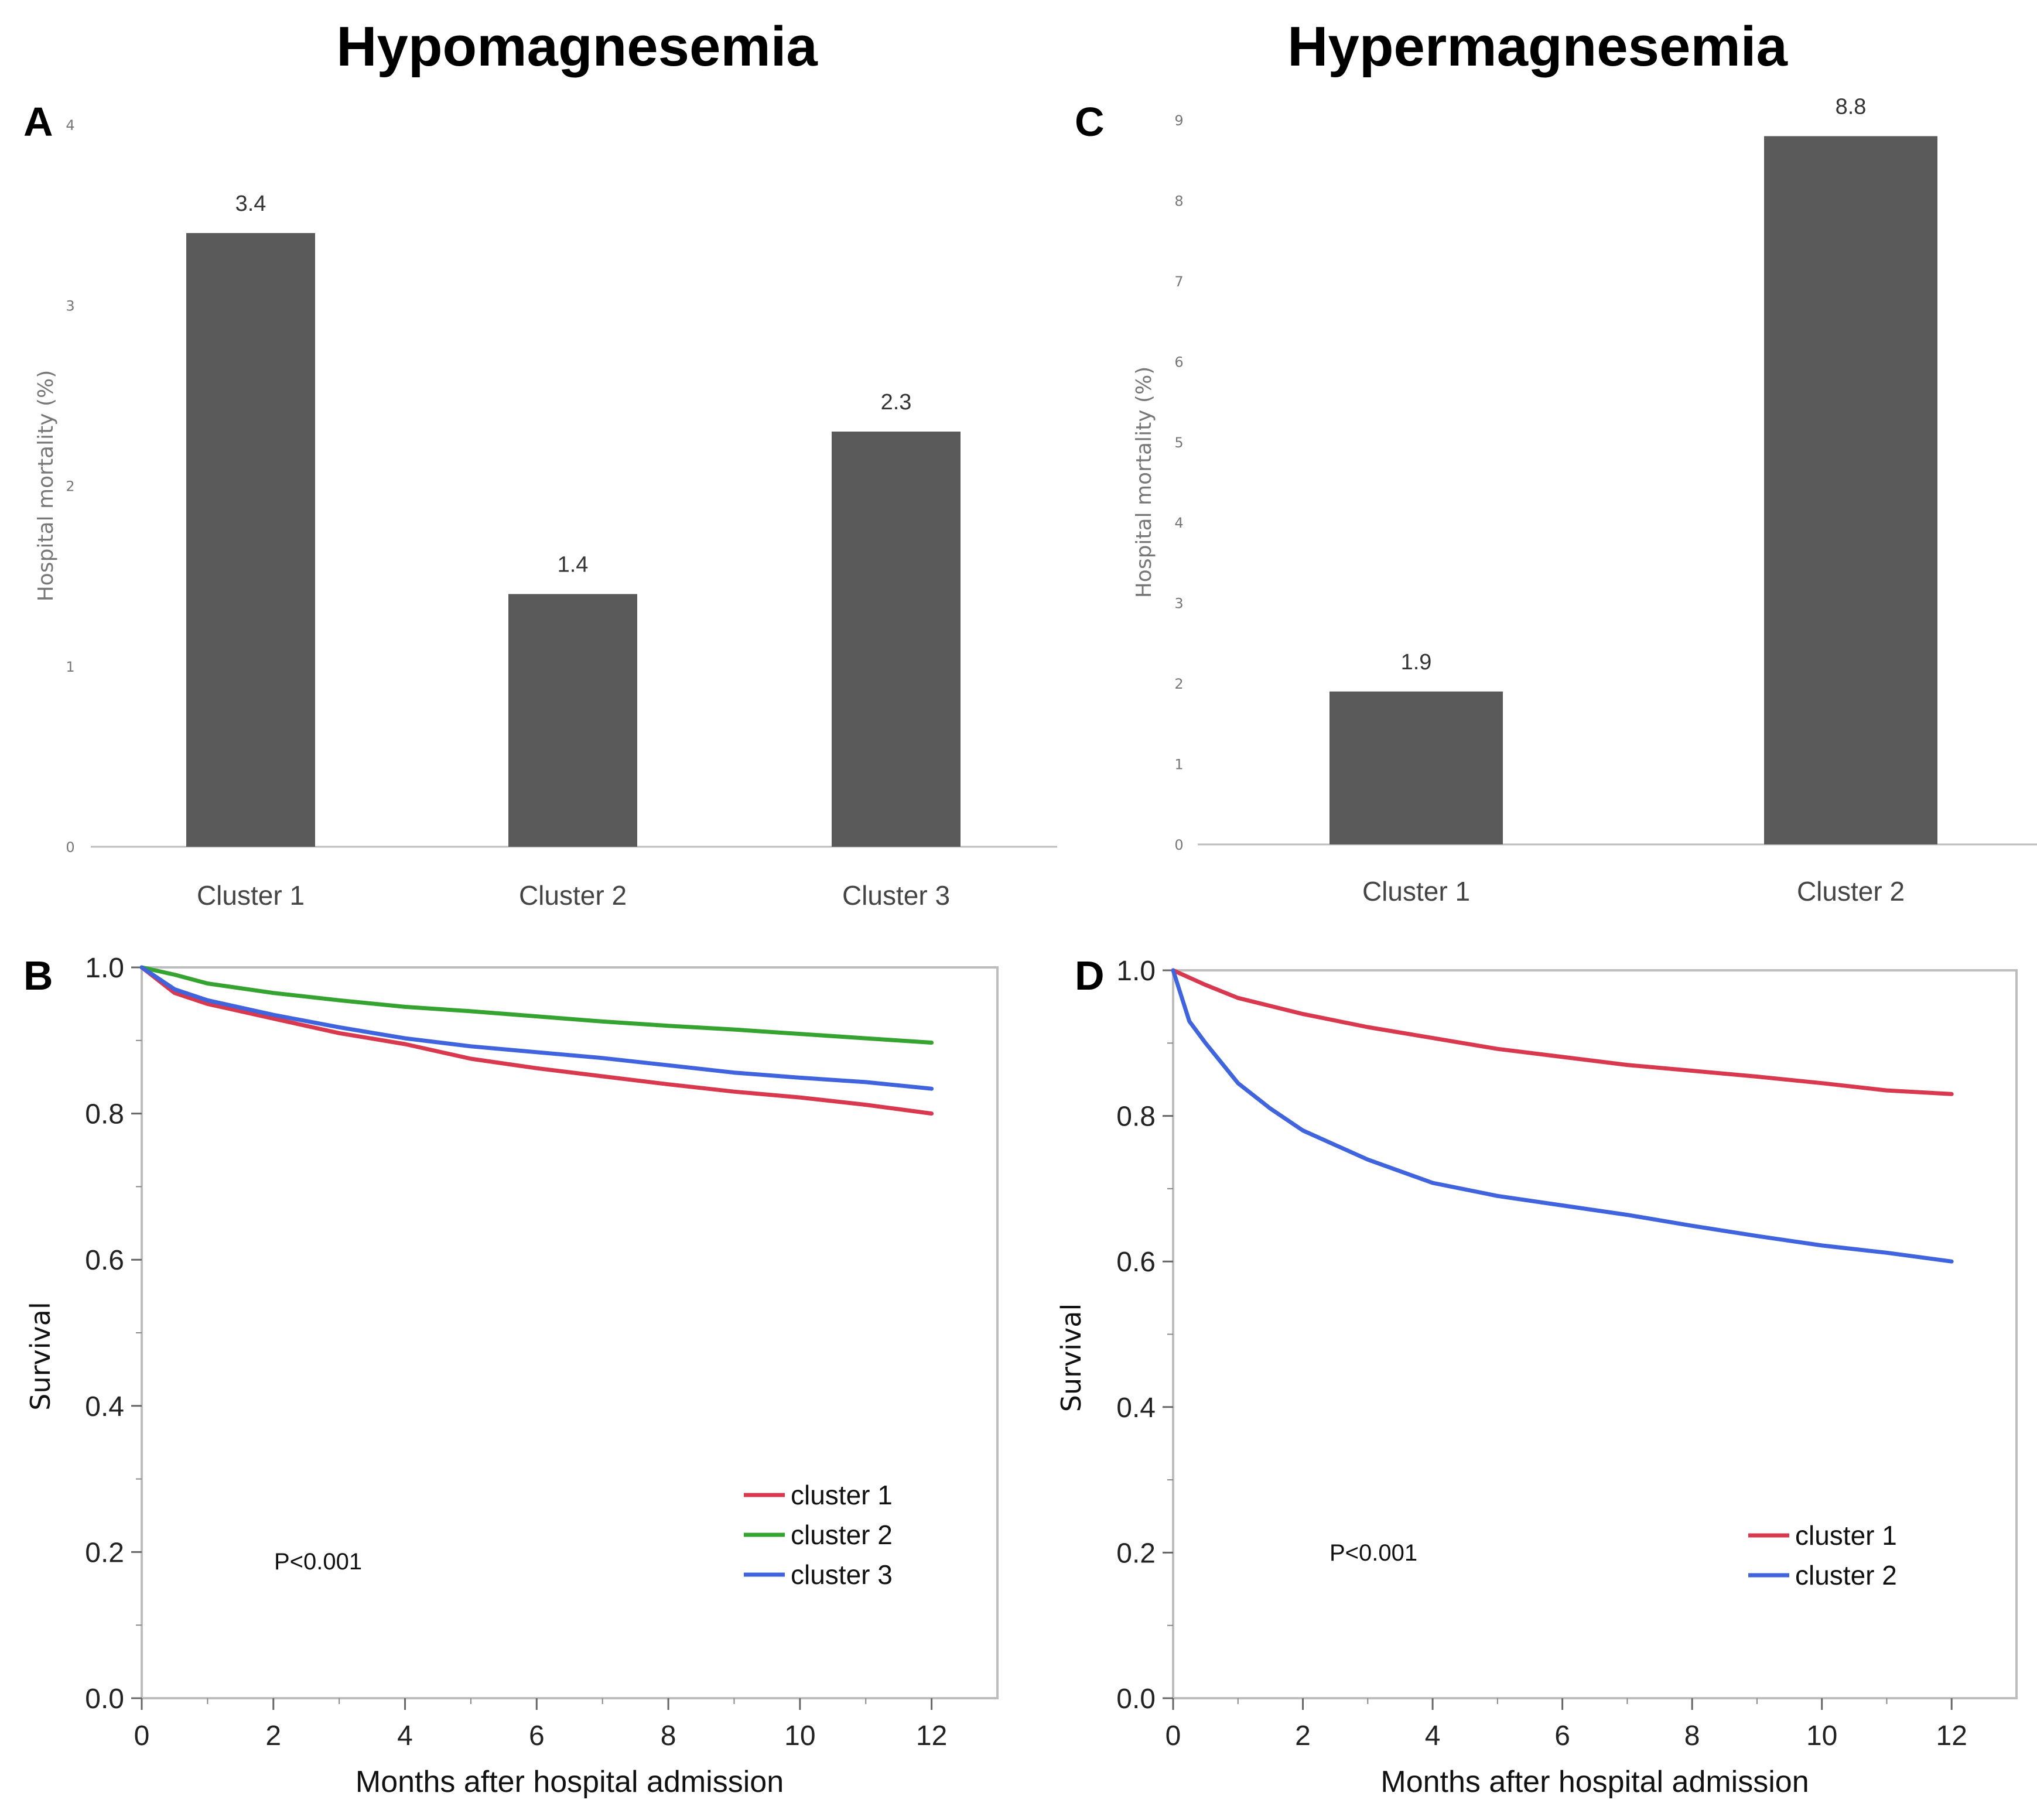 The height and width of the screenshot is (1820, 2037). What do you see at coordinates (1178, 281) in the screenshot?
I see `y-tick-label: 7` at bounding box center [1178, 281].